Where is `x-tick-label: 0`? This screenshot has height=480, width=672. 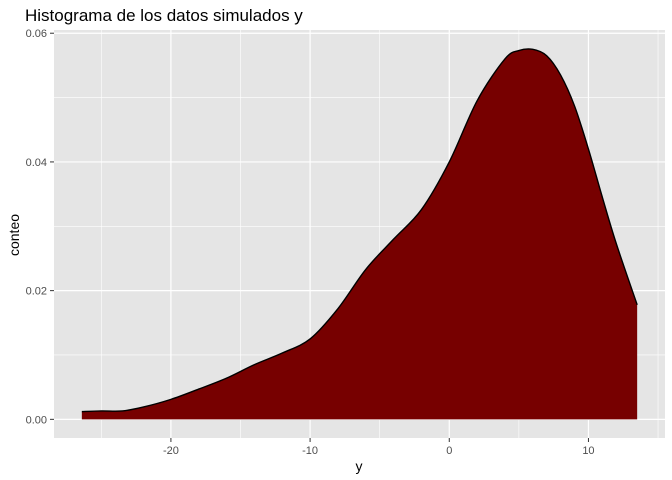 x-tick-label: 0 is located at coordinates (449, 451).